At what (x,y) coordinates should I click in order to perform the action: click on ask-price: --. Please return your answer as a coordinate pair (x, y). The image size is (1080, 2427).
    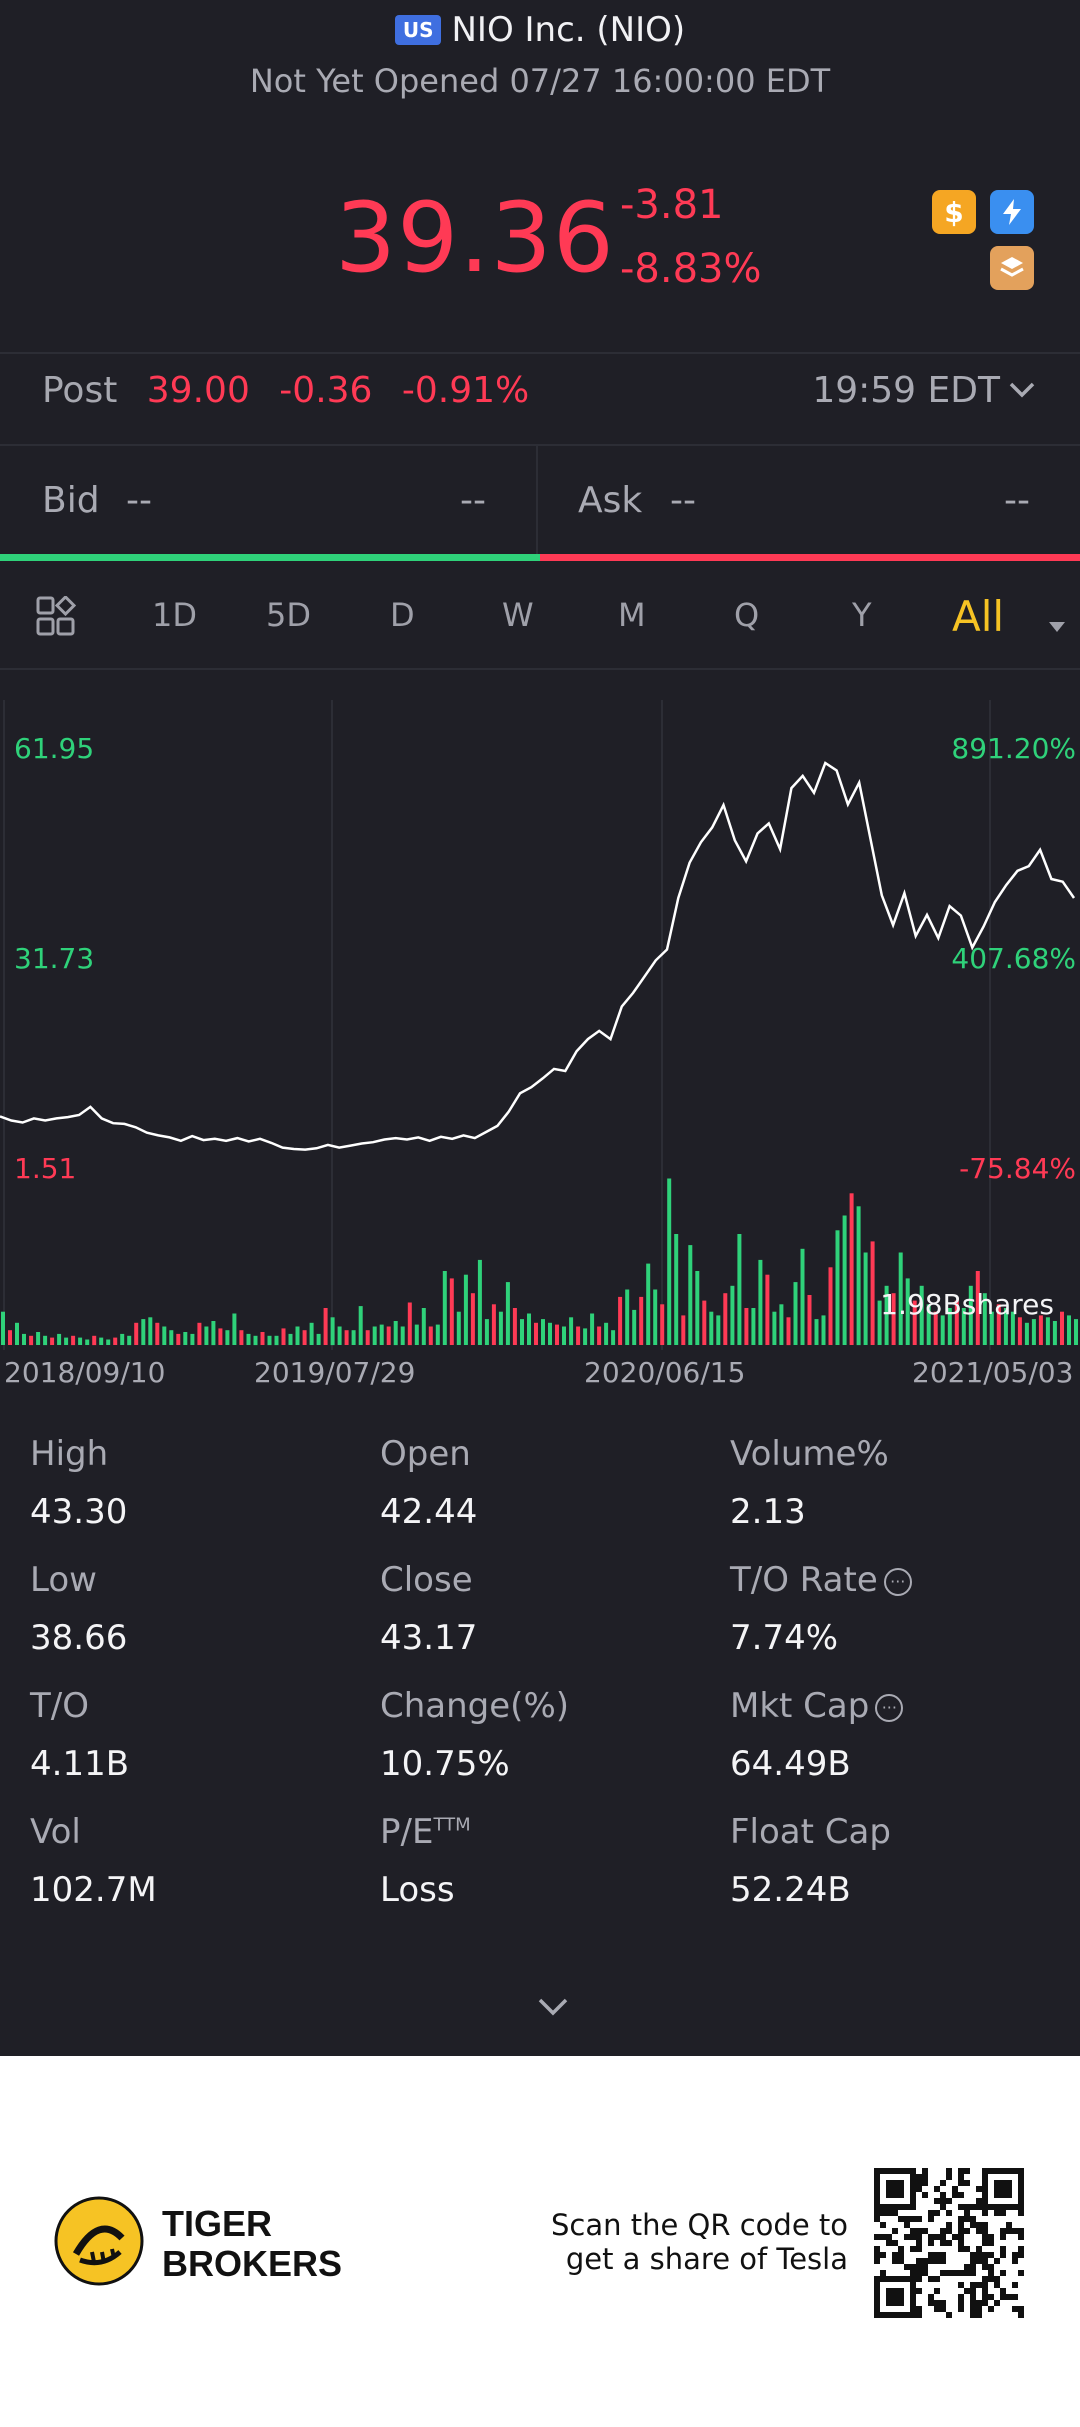
    Looking at the image, I should click on (683, 500).